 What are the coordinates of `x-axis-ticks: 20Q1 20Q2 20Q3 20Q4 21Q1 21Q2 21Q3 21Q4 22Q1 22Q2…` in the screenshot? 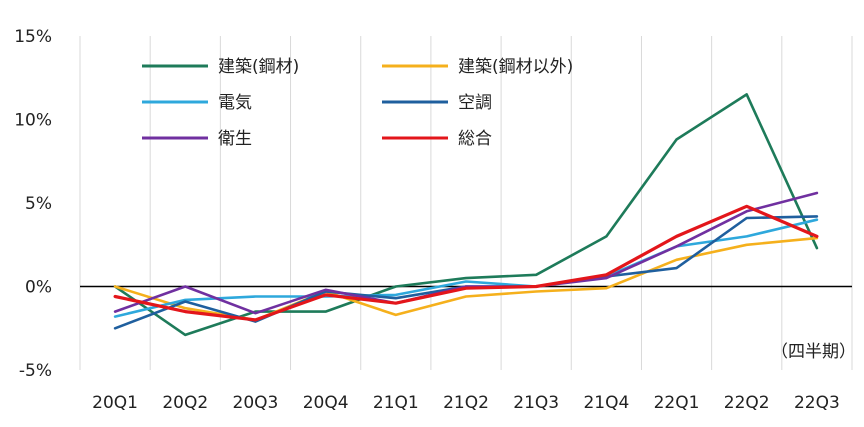 It's located at (466, 403).